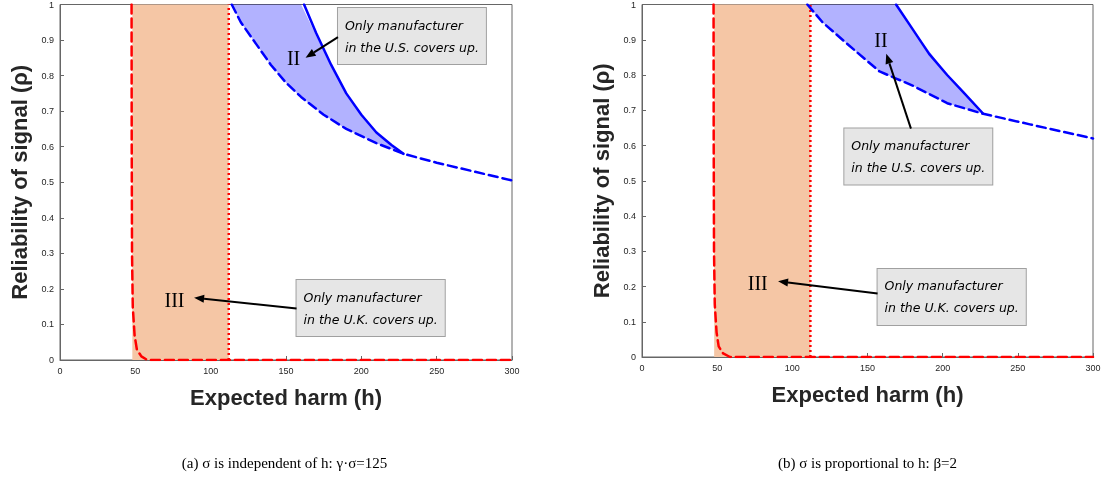 The image size is (1107, 479). Describe the element at coordinates (284, 463) in the screenshot. I see `text: (a) σ is independent of h: γ·σ=125` at that location.